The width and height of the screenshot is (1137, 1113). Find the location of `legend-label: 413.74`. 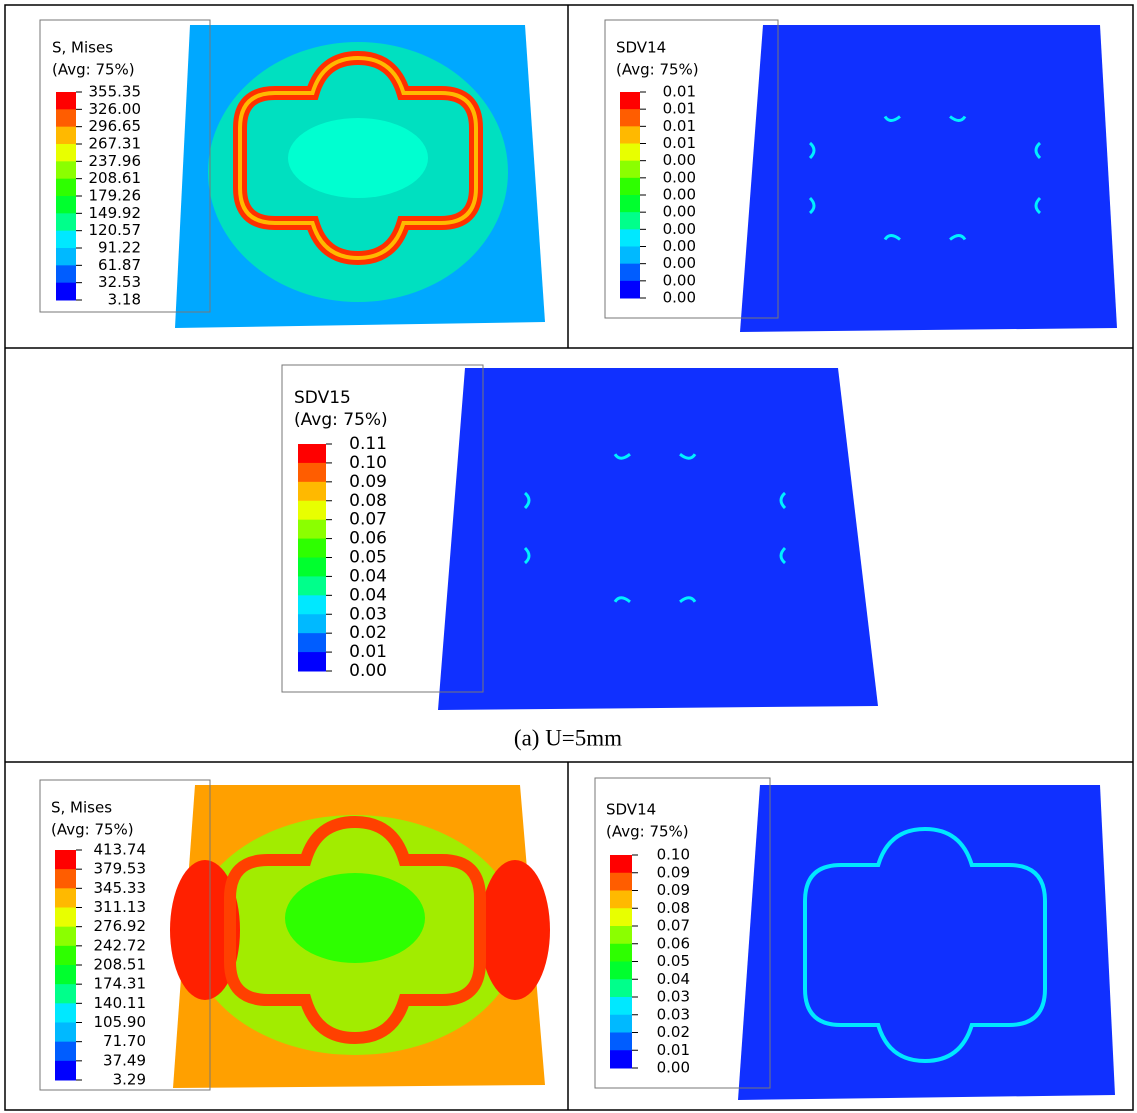

legend-label: 413.74 is located at coordinates (120, 850).